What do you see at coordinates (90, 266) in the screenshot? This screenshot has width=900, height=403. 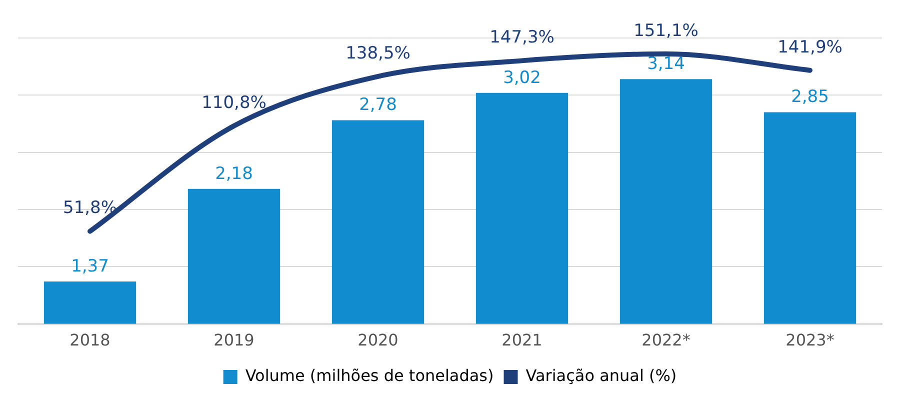 I see `data-label: 1,37` at bounding box center [90, 266].